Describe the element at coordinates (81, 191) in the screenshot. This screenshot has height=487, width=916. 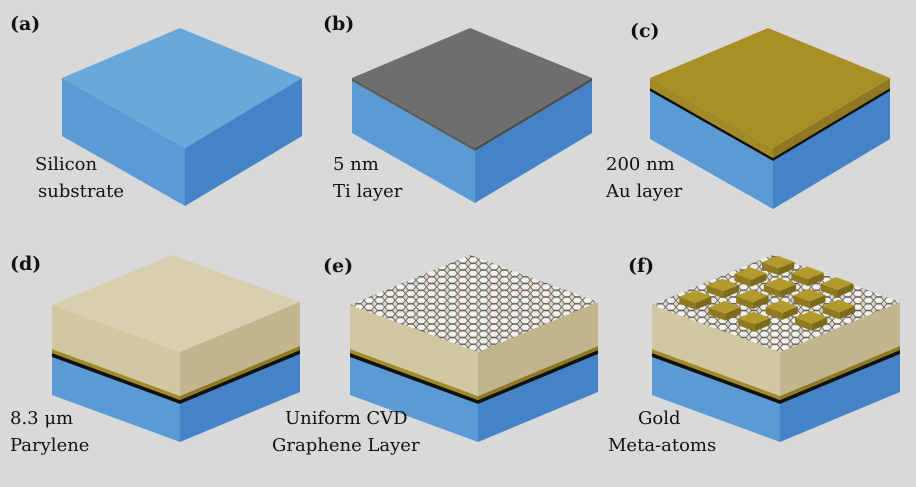
I see `caption: substrate` at that location.